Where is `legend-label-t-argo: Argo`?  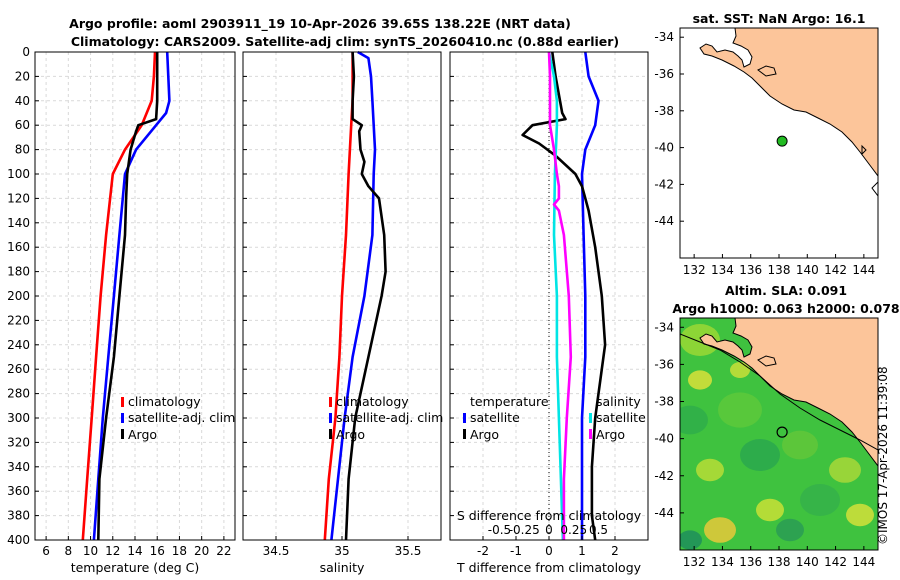
legend-label-t-argo: Argo is located at coordinates (484, 434).